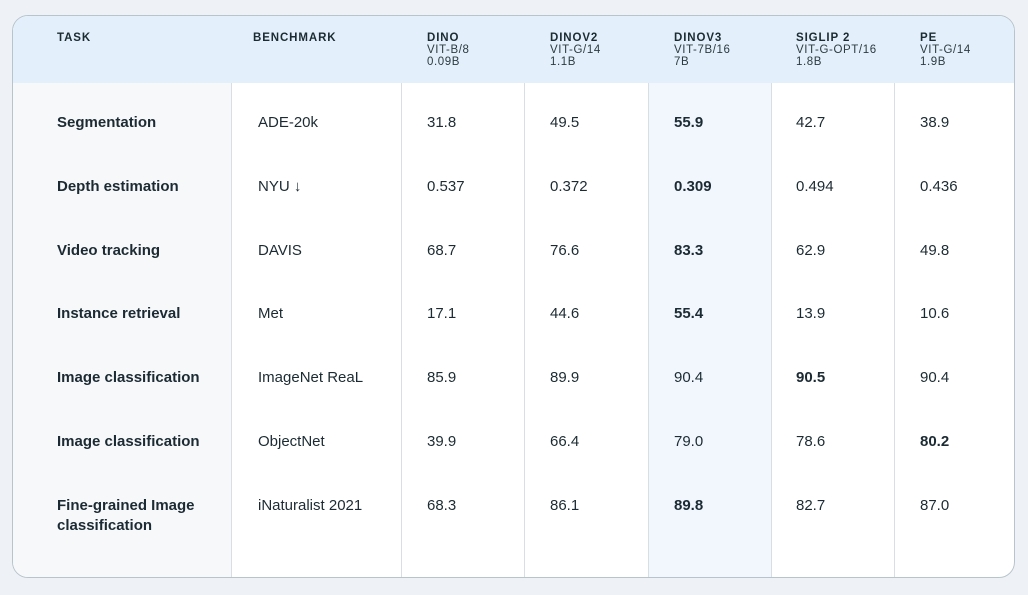 The height and width of the screenshot is (595, 1028). What do you see at coordinates (280, 250) in the screenshot?
I see `benchmark-label: DAVIS` at bounding box center [280, 250].